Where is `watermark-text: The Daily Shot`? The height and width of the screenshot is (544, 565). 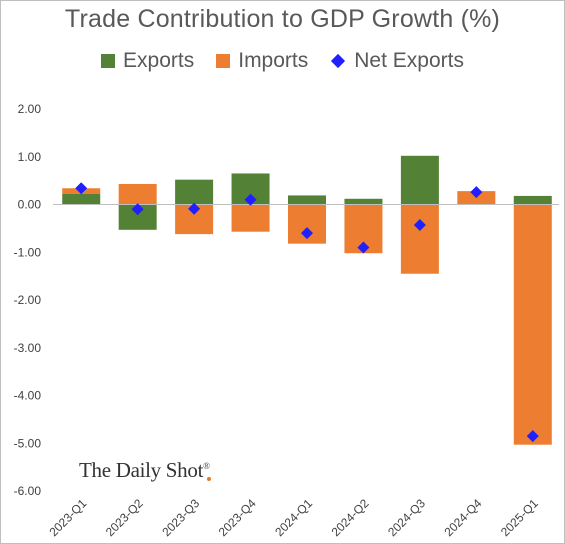 watermark-text: The Daily Shot is located at coordinates (141, 470).